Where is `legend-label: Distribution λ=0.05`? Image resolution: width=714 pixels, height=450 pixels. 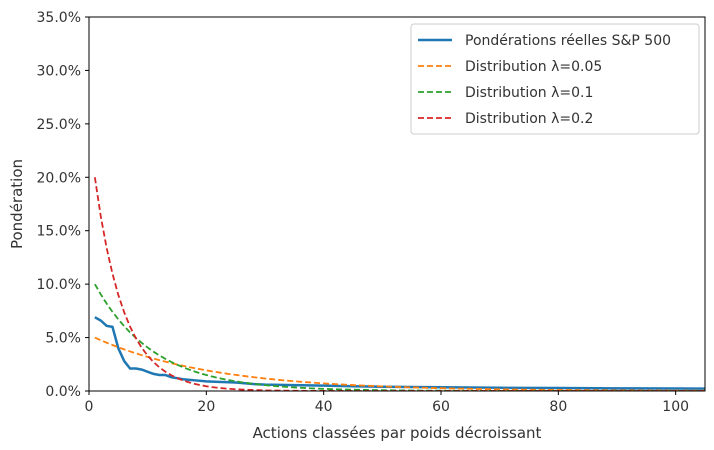 legend-label: Distribution λ=0.05 is located at coordinates (533, 67).